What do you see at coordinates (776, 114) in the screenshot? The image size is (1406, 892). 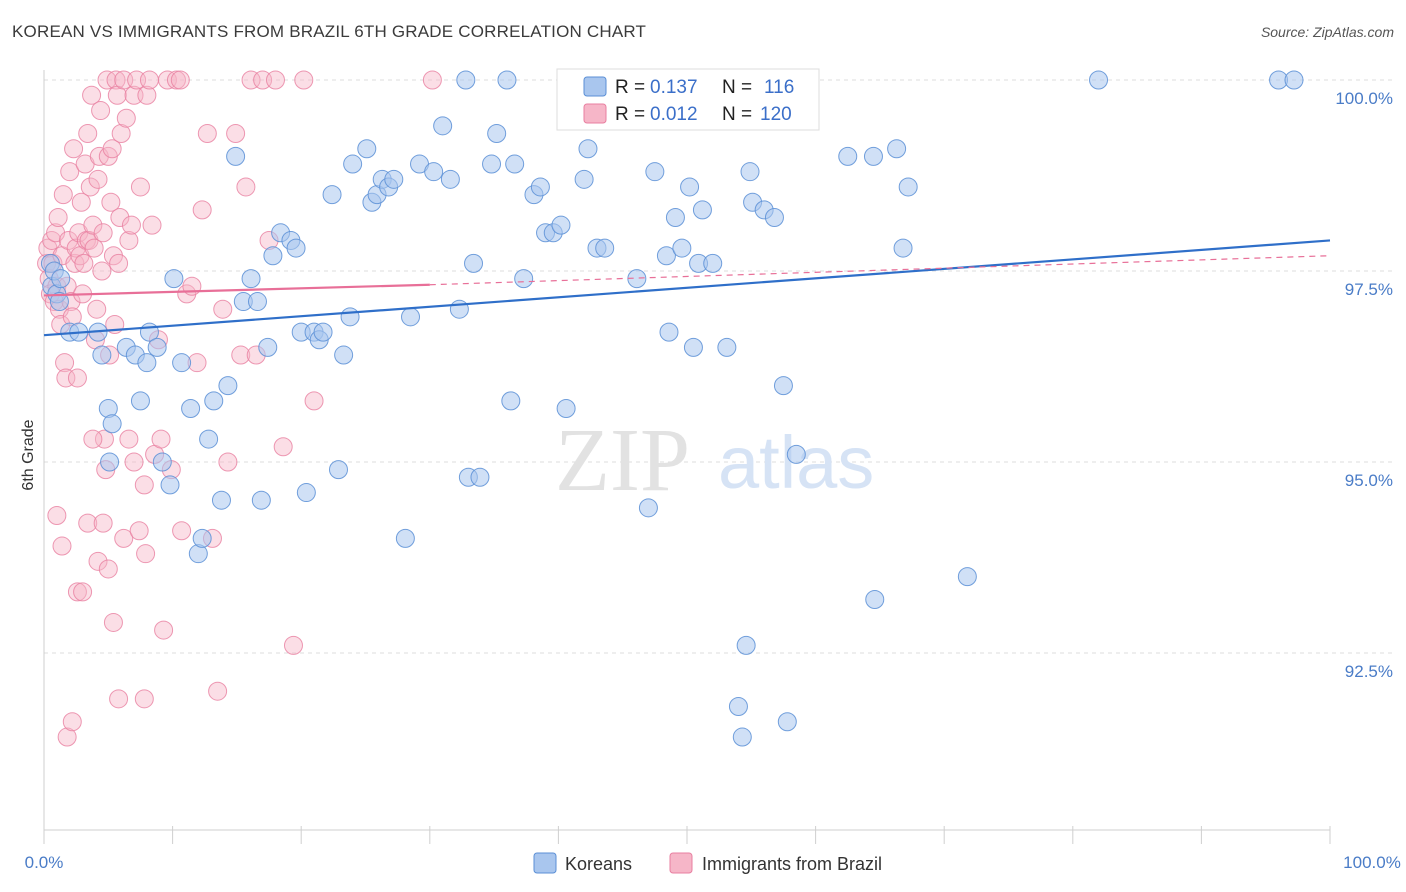 I see `legend-n-value-brazil: 120` at bounding box center [776, 114].